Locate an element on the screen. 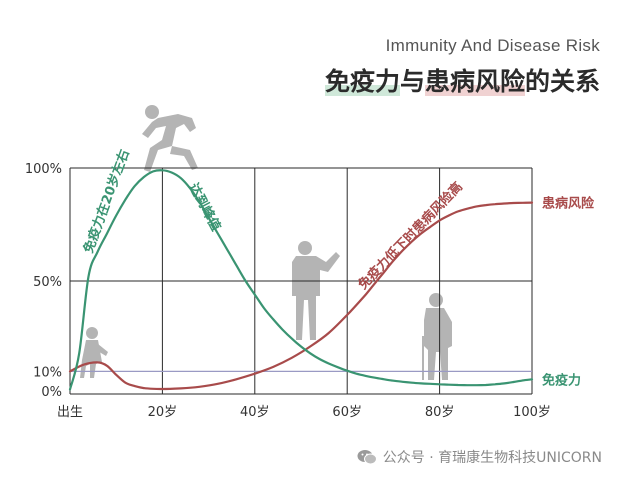 The width and height of the screenshot is (624, 482). wechat-icon is located at coordinates (367, 457).